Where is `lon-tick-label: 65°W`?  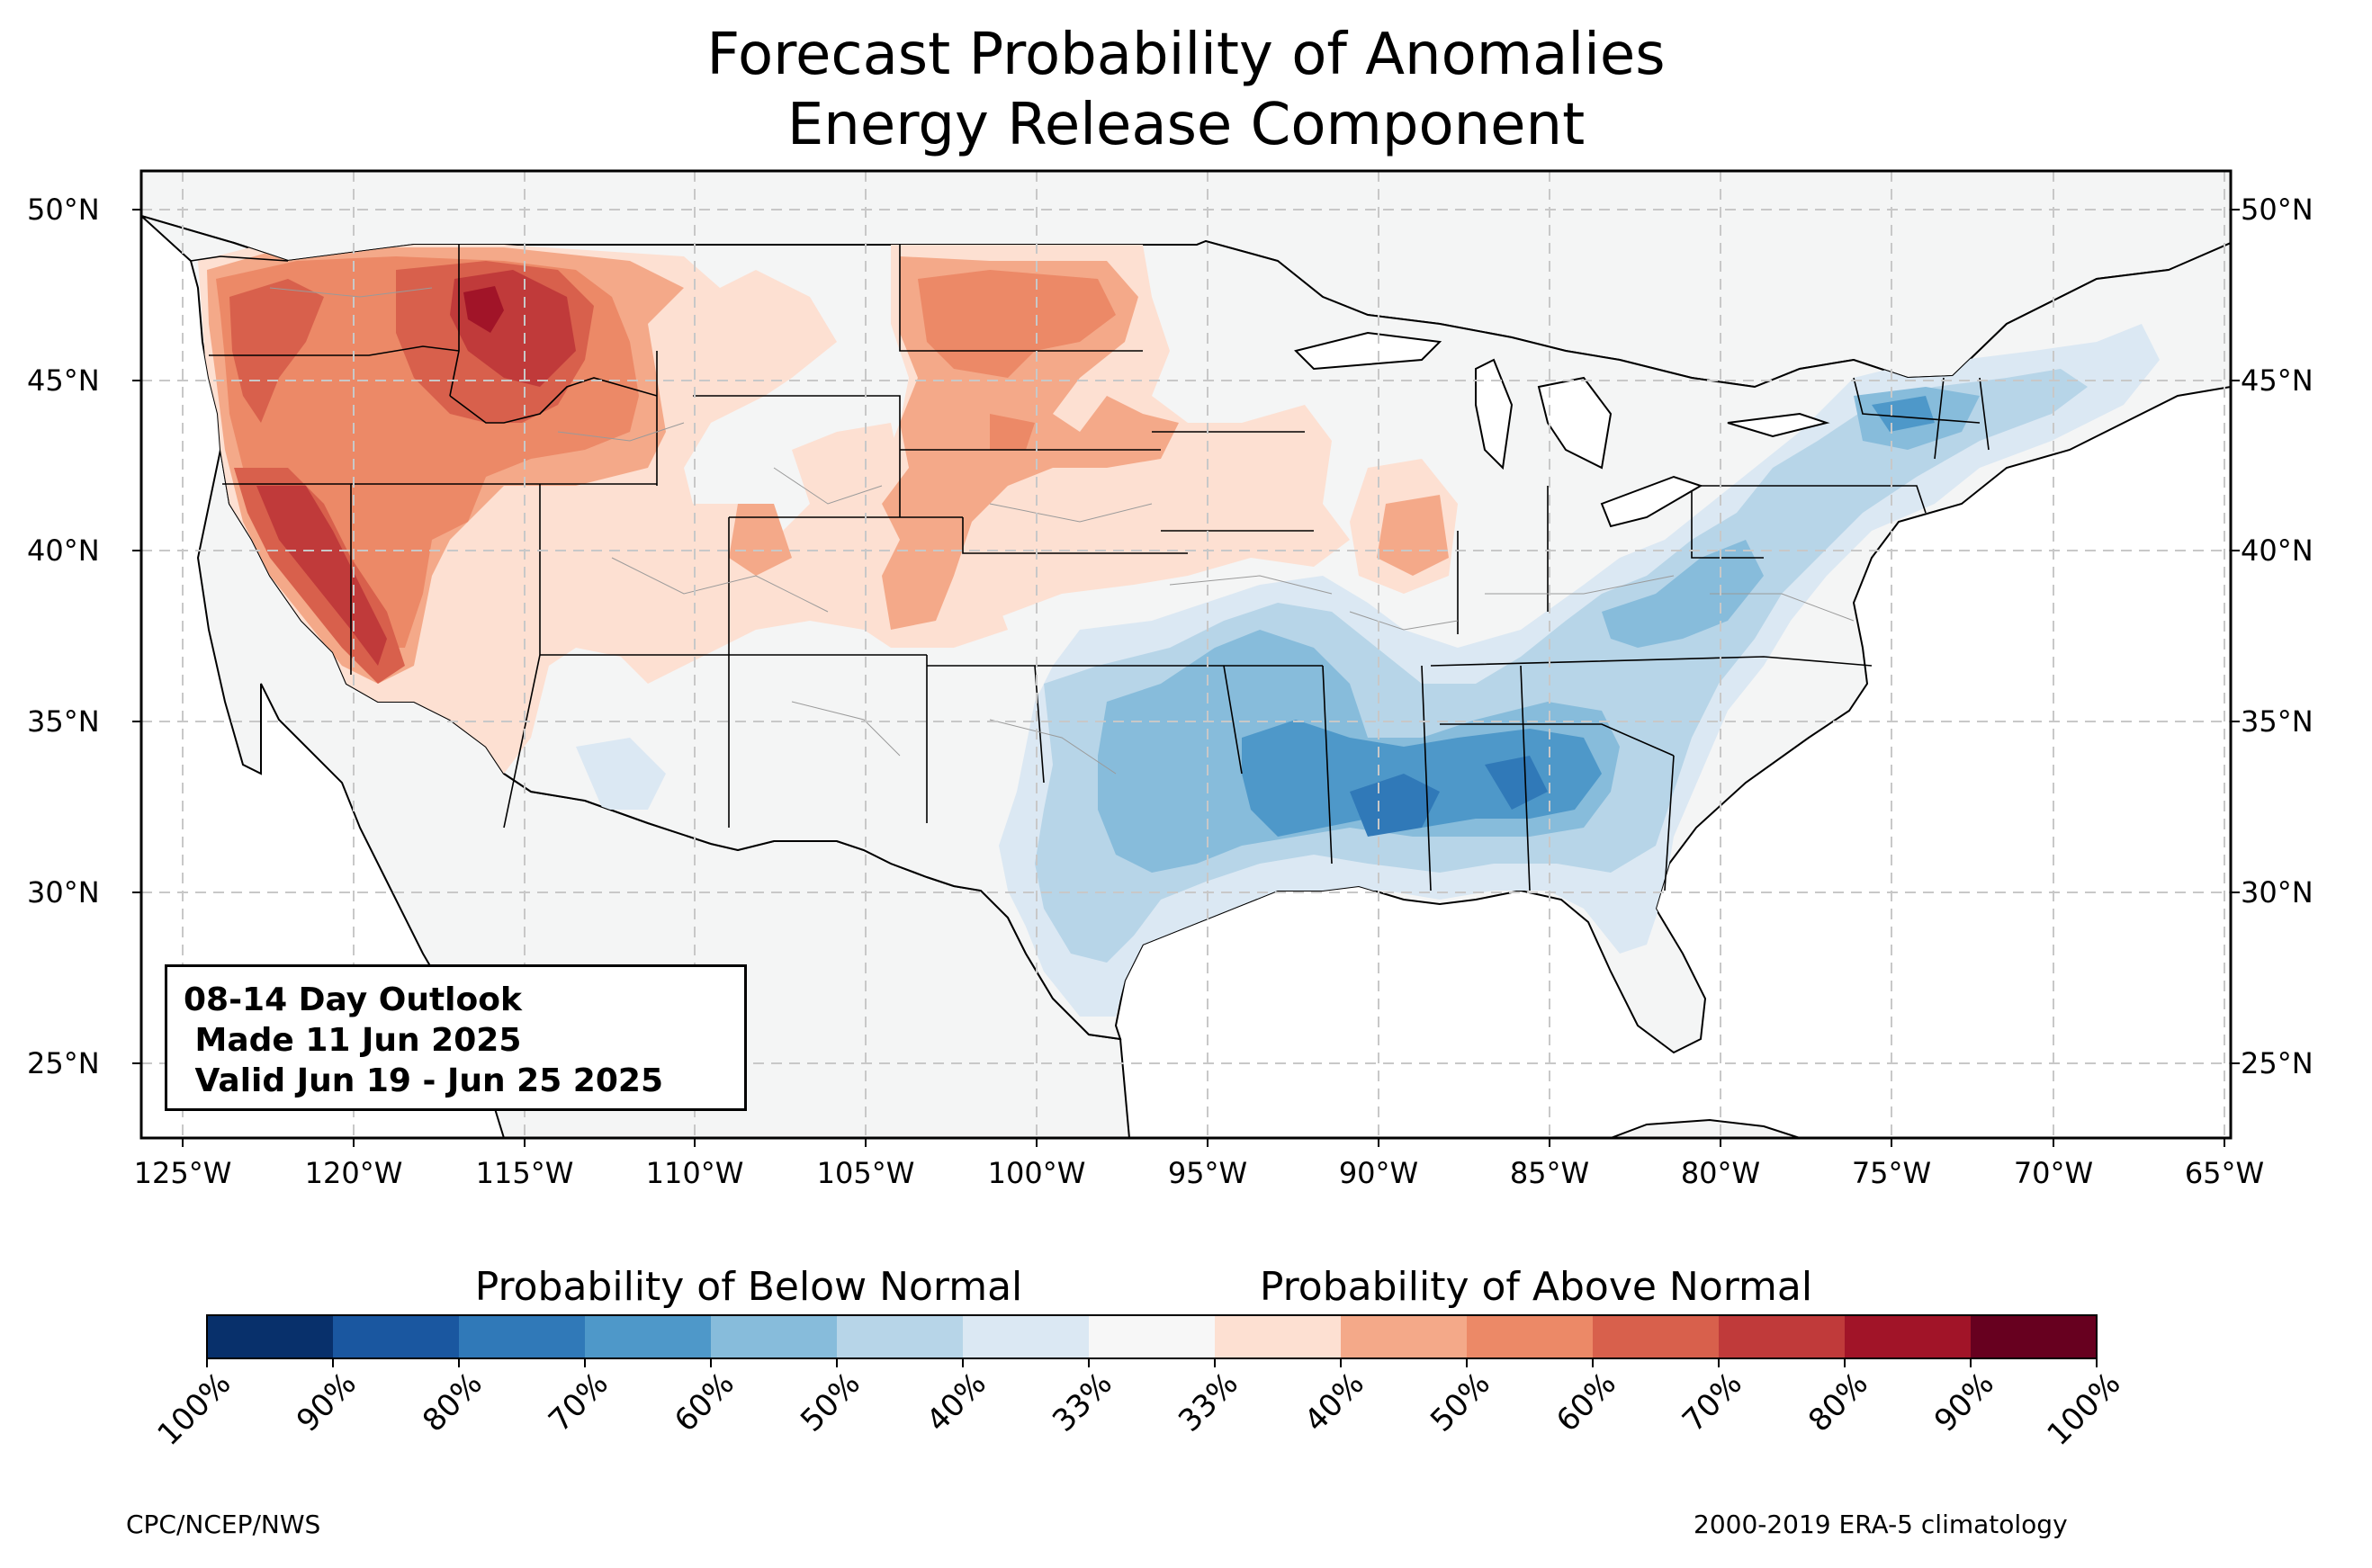
lon-tick-label: 65°W is located at coordinates (2224, 1173).